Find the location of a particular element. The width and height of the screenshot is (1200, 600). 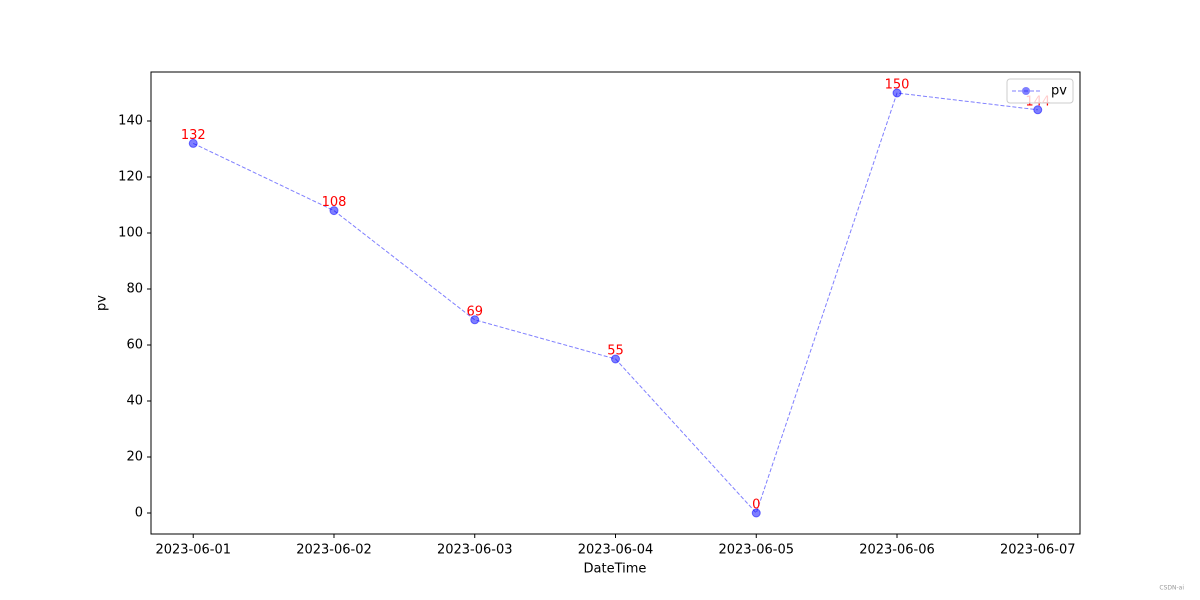

y-tick-label: 40 is located at coordinates (134, 401).